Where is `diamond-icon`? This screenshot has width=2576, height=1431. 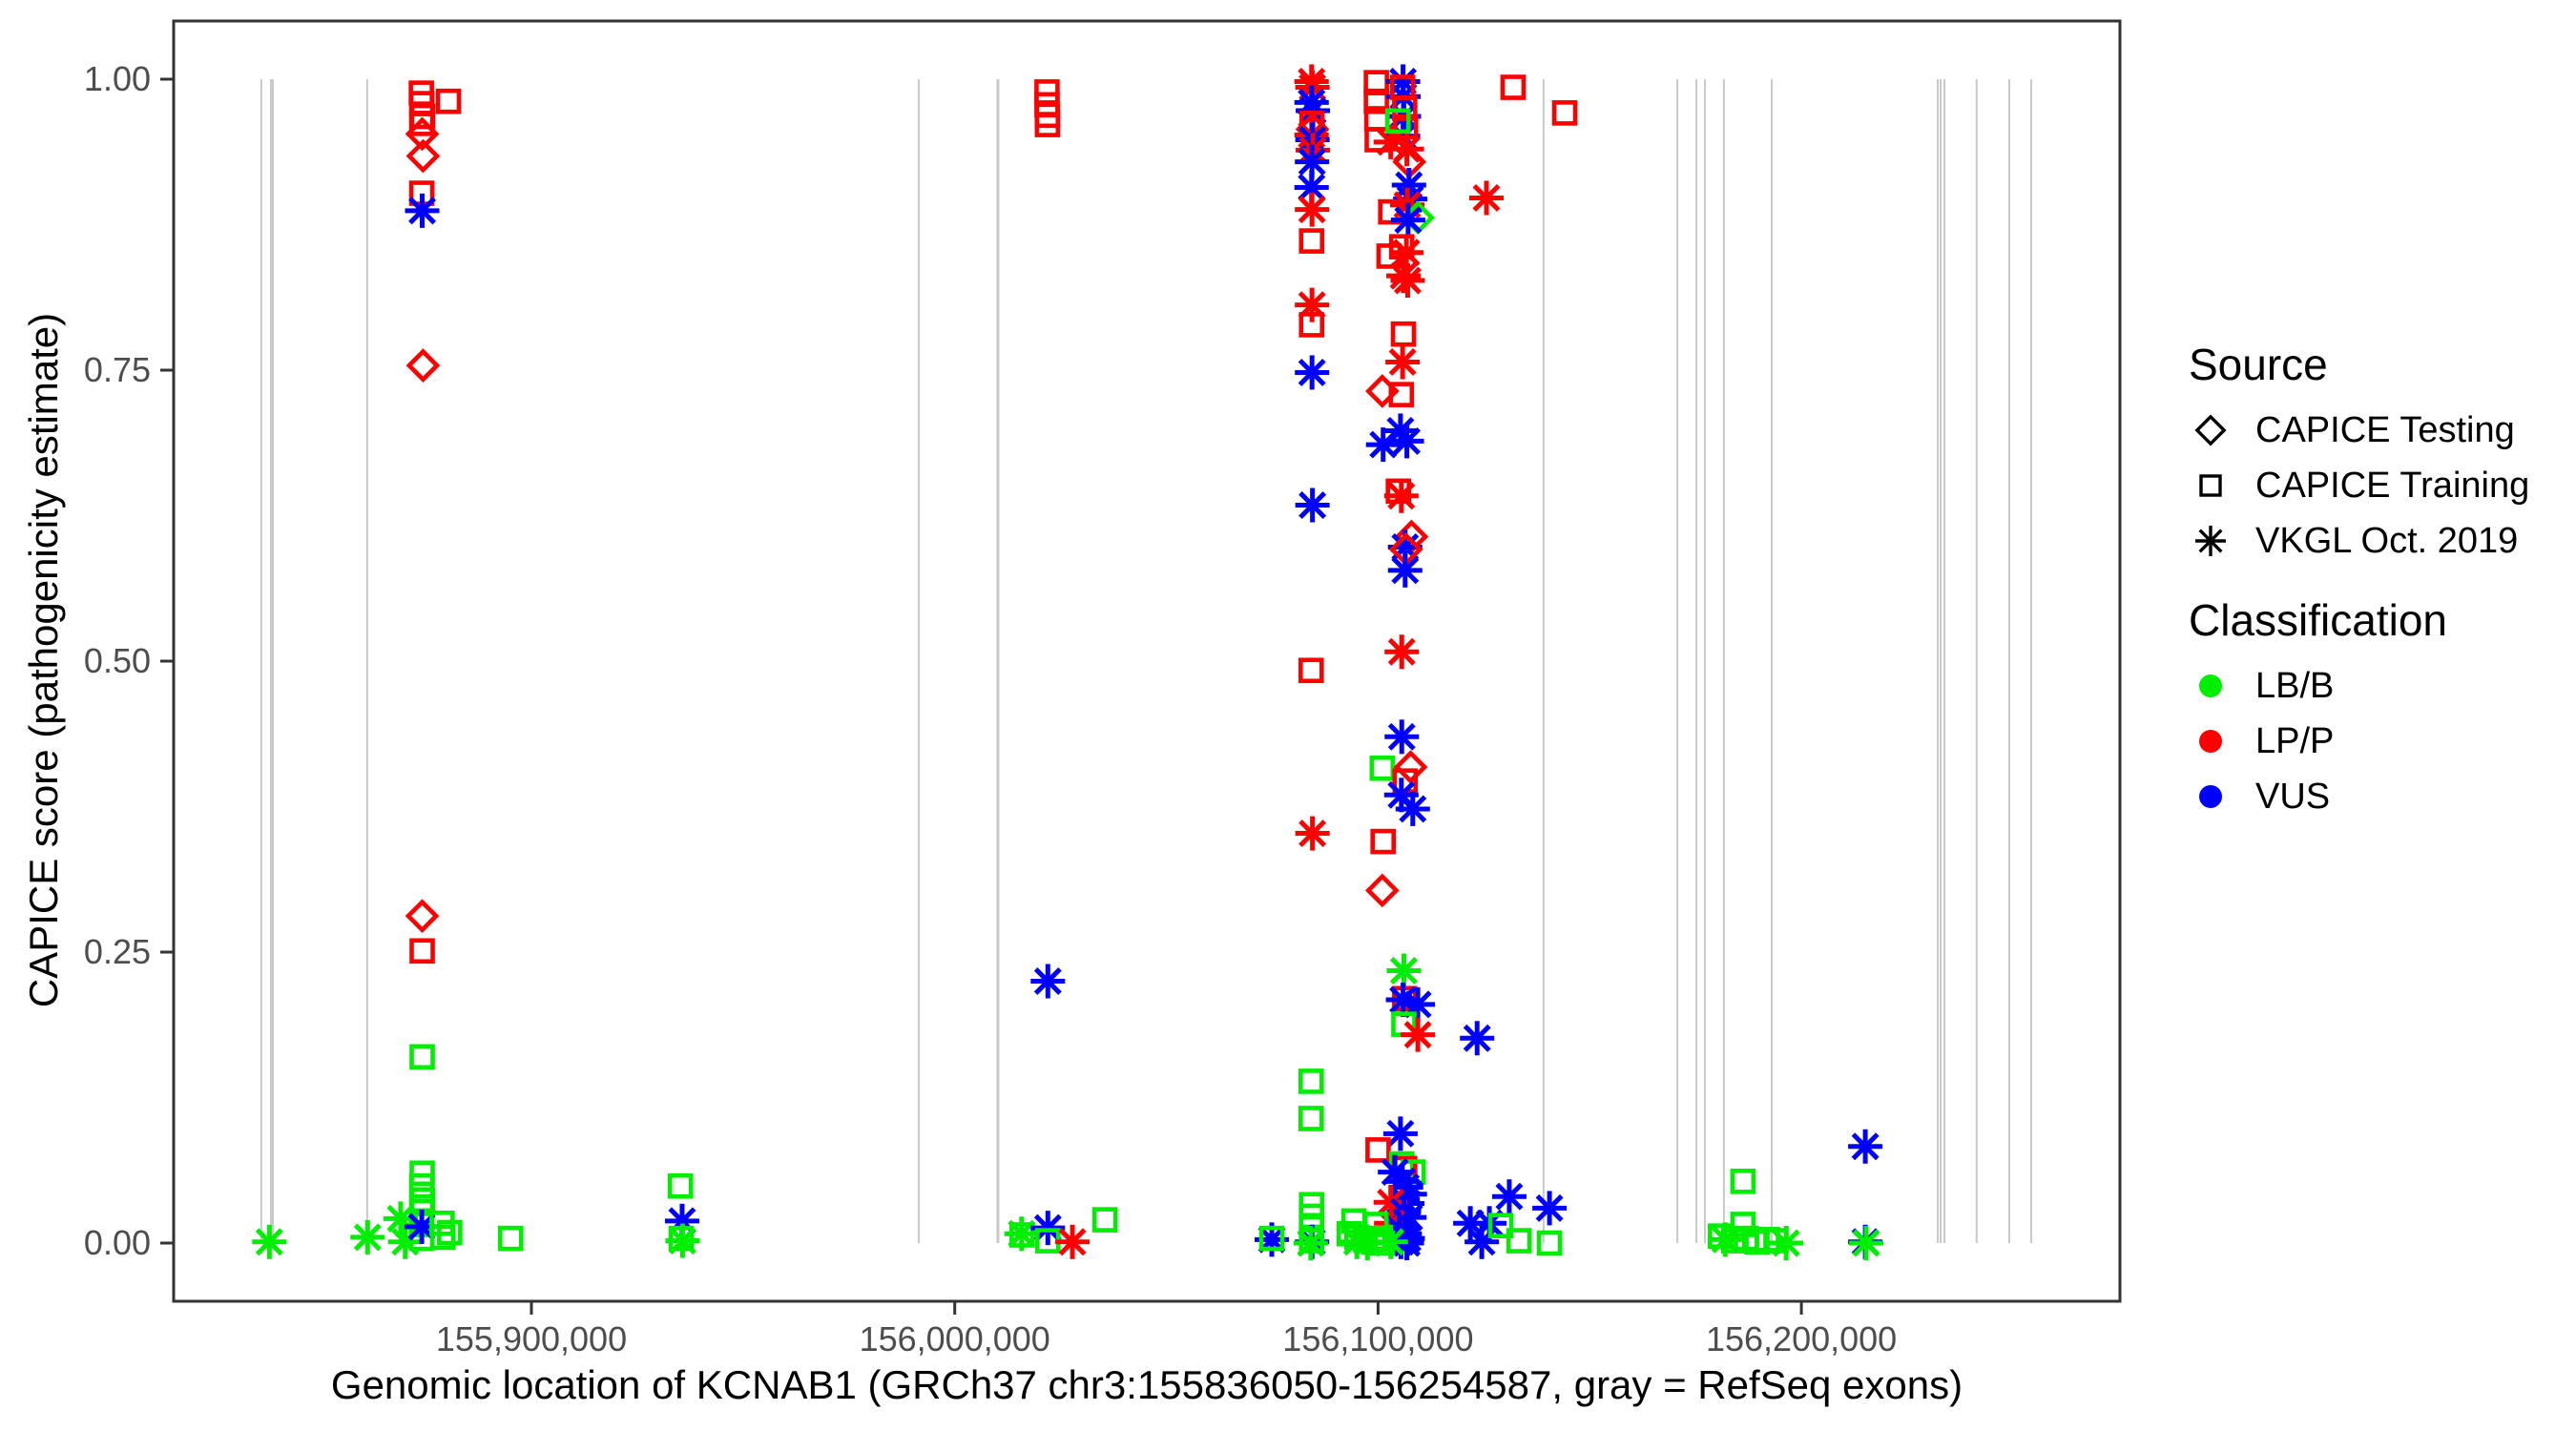 diamond-icon is located at coordinates (2211, 430).